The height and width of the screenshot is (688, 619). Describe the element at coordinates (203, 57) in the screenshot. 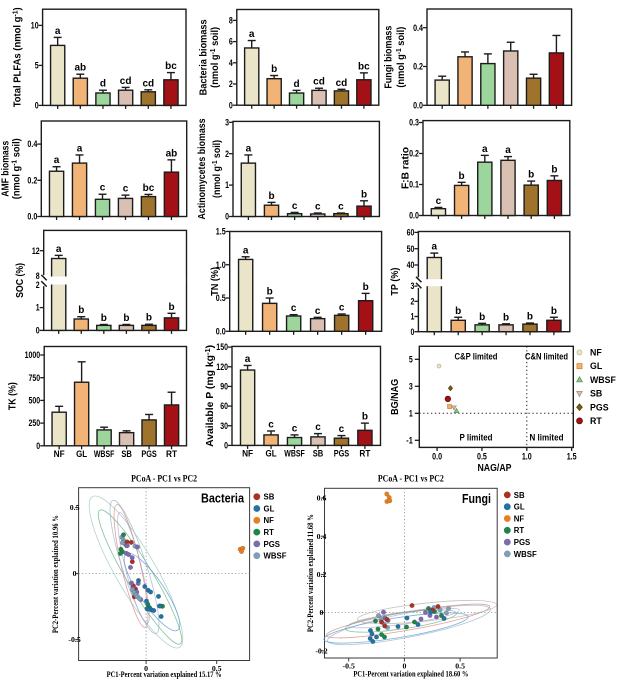

I see `svg-text: Bacteria biomass` at that location.